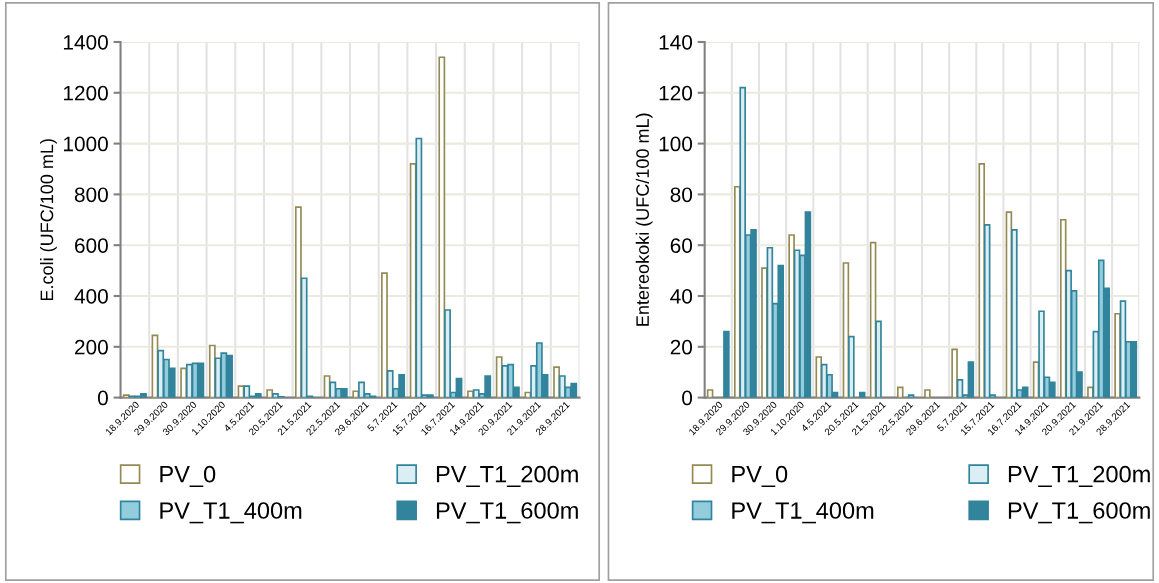 The height and width of the screenshot is (583, 1159). What do you see at coordinates (676, 93) in the screenshot?
I see `y-tick-label: 120` at bounding box center [676, 93].